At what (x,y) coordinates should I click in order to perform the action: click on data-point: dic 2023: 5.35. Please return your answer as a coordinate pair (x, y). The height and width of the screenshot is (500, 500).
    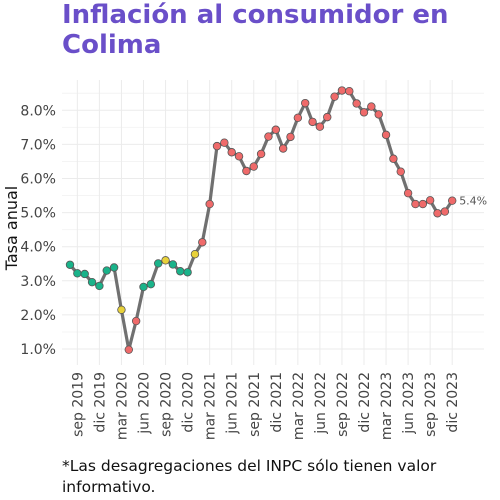
    Looking at the image, I should click on (452, 200).